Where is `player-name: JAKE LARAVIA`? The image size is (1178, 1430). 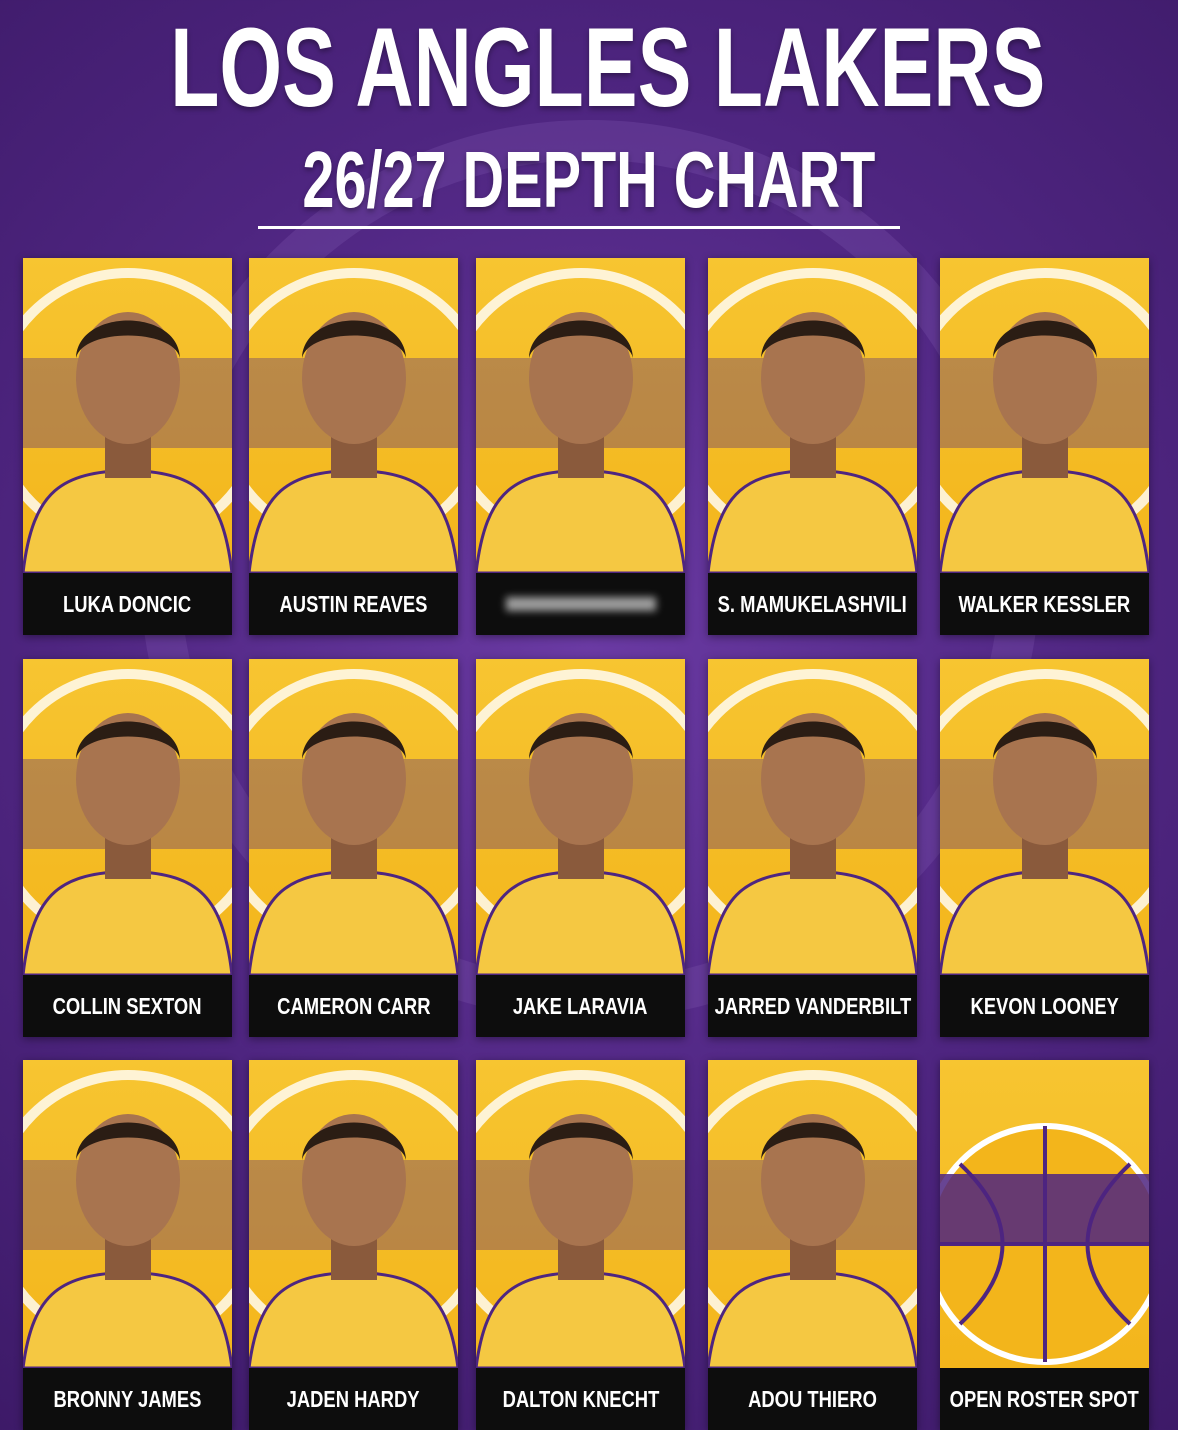
player-name: JAKE LARAVIA is located at coordinates (580, 1006).